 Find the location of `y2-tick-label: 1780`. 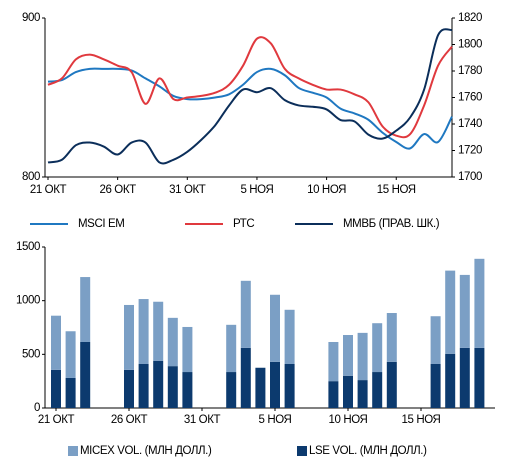

y2-tick-label: 1780 is located at coordinates (470, 71).